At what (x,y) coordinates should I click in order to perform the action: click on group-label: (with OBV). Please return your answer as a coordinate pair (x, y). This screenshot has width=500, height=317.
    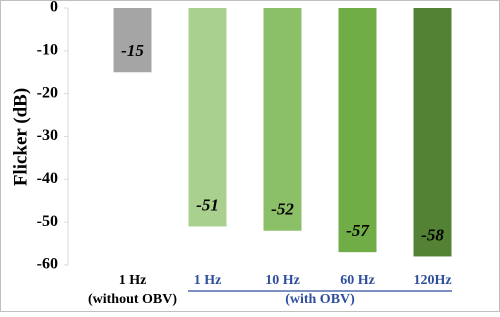
    Looking at the image, I should click on (320, 299).